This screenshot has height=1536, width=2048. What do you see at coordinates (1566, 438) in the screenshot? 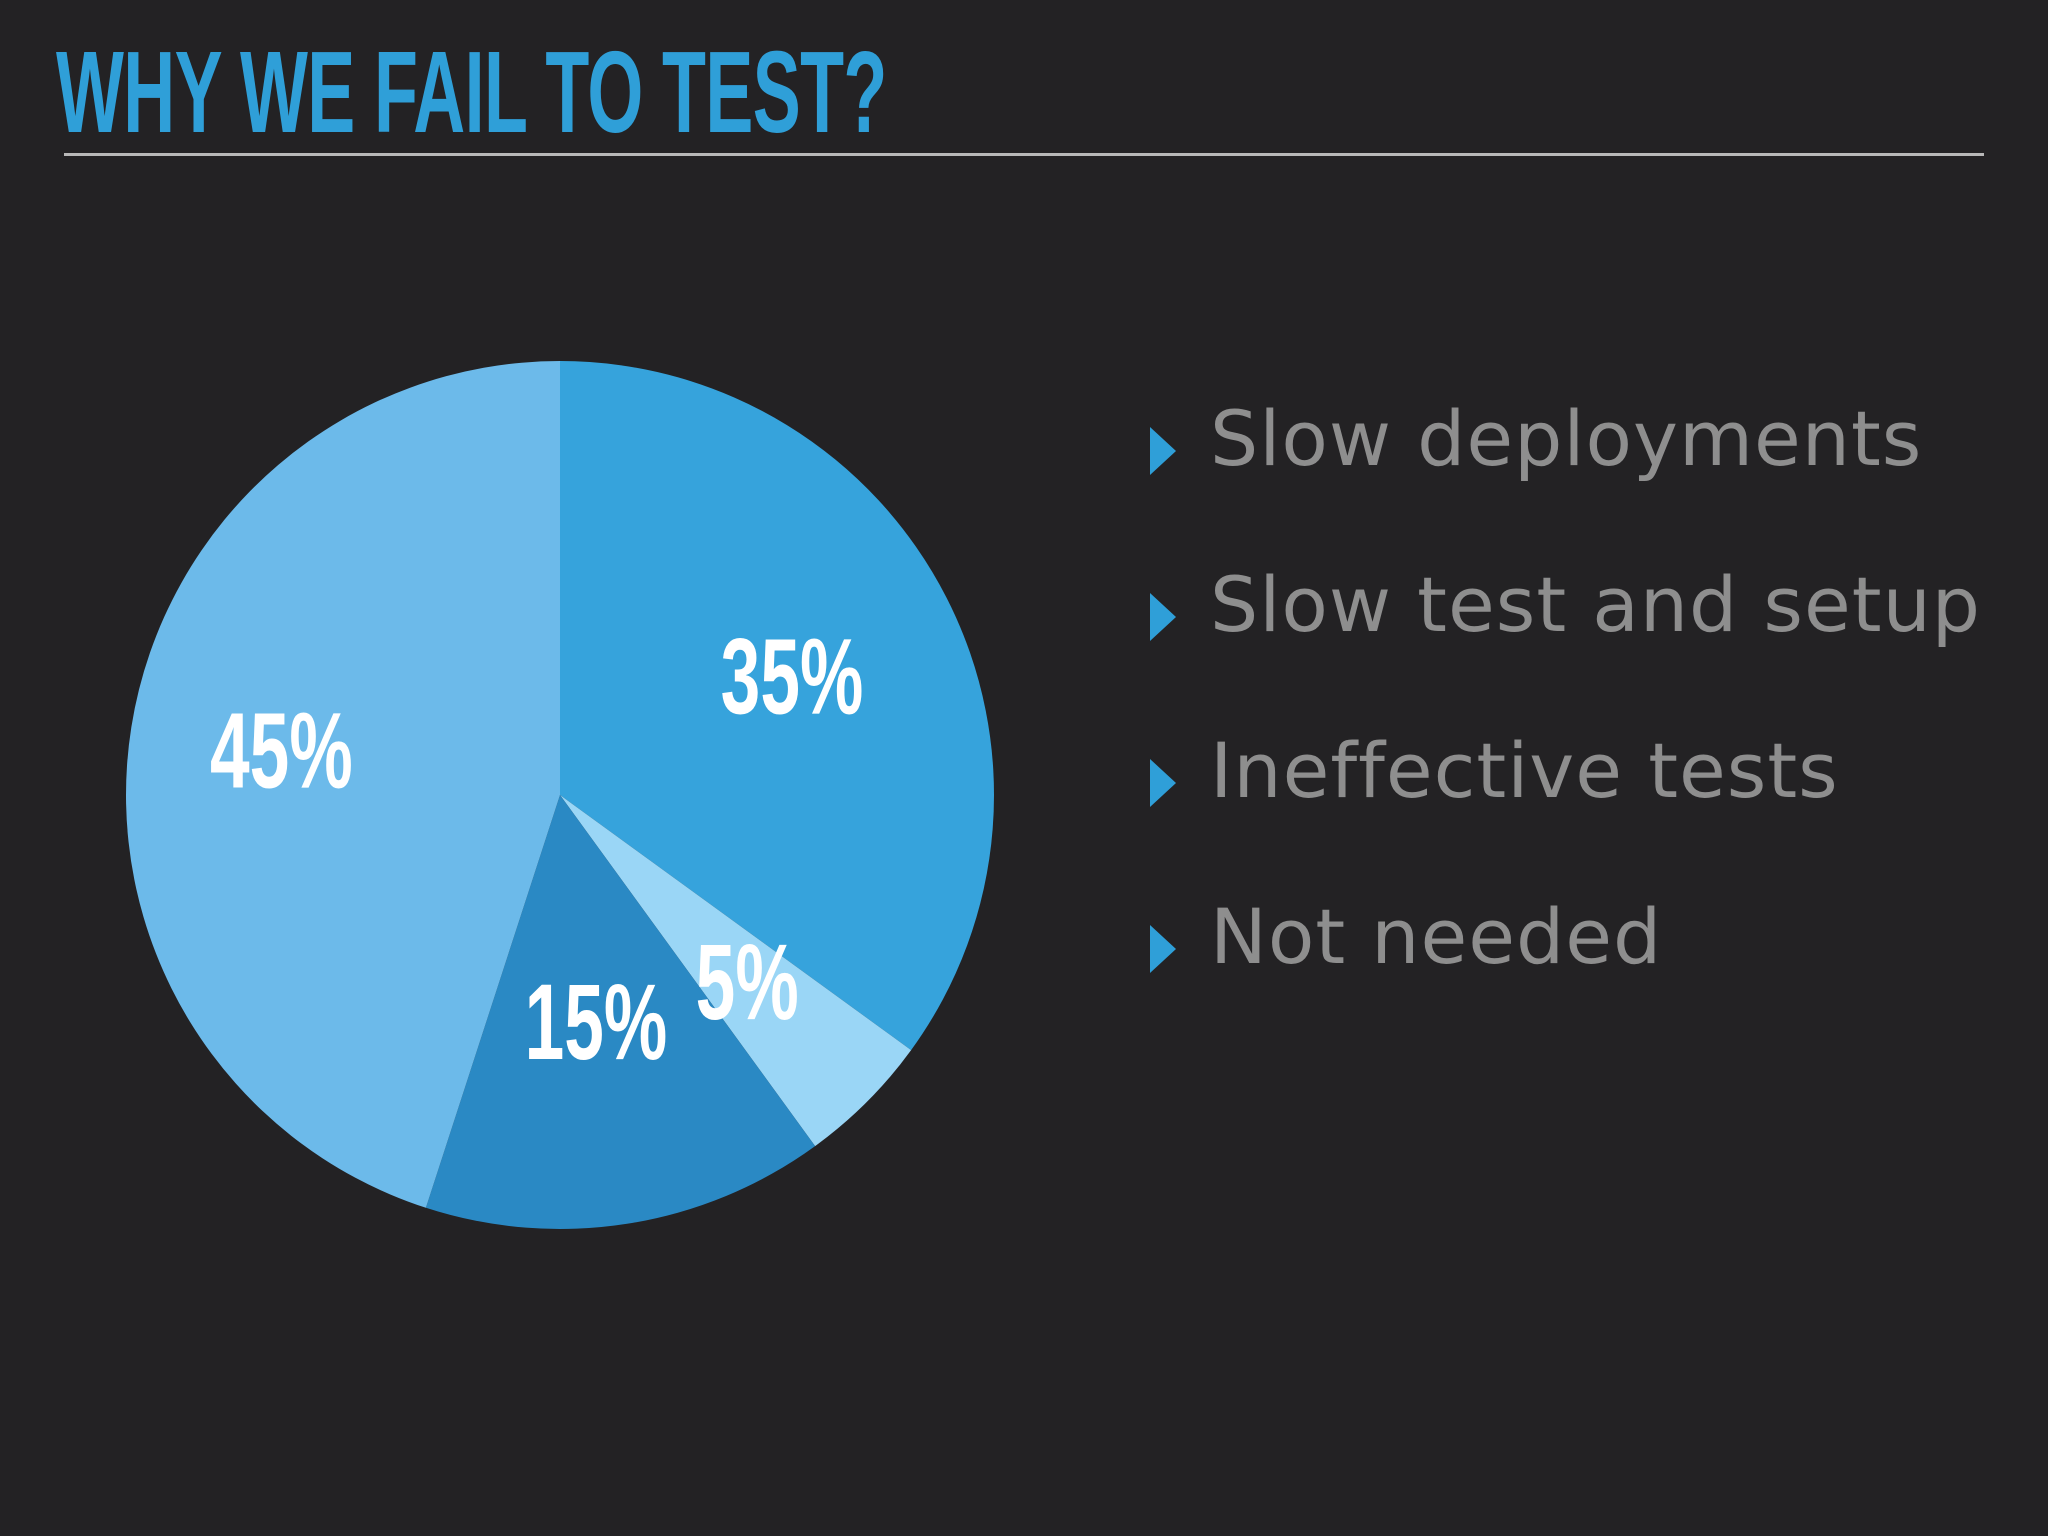
I see `legend-label: Slow deployments` at bounding box center [1566, 438].